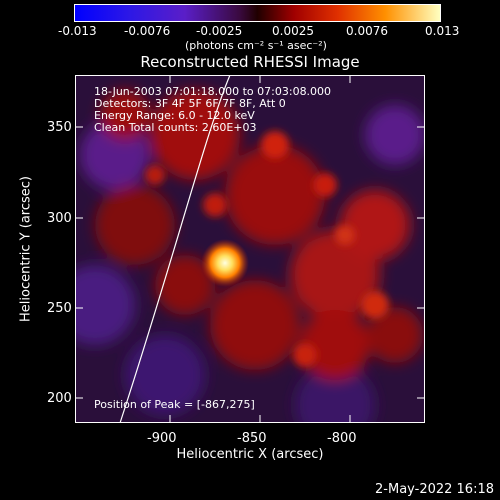  What do you see at coordinates (59, 218) in the screenshot?
I see `y-tick-label: 300` at bounding box center [59, 218].